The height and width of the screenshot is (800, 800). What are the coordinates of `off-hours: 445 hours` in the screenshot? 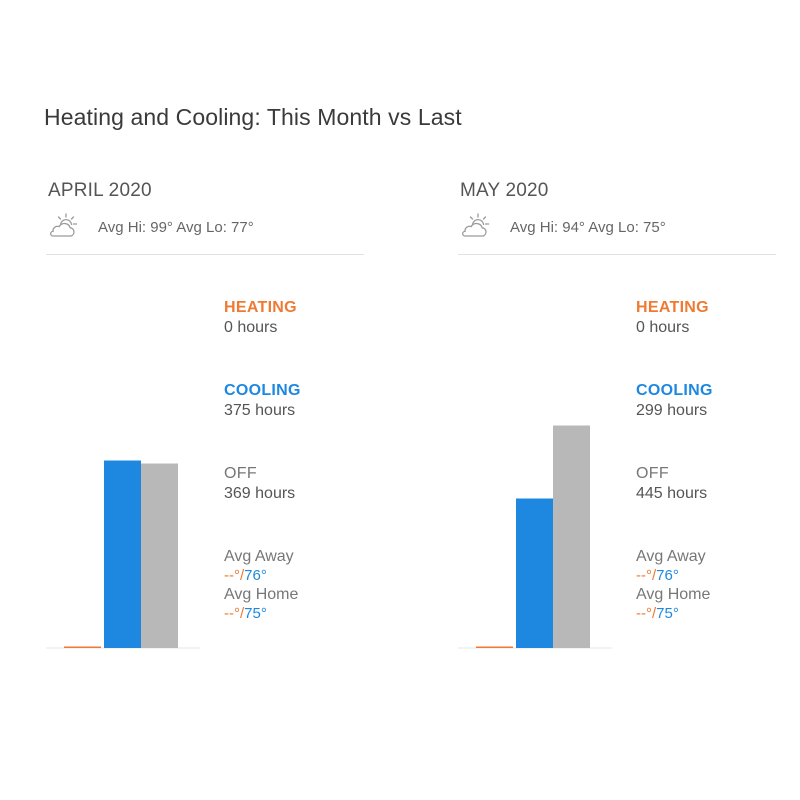 It's located at (672, 493).